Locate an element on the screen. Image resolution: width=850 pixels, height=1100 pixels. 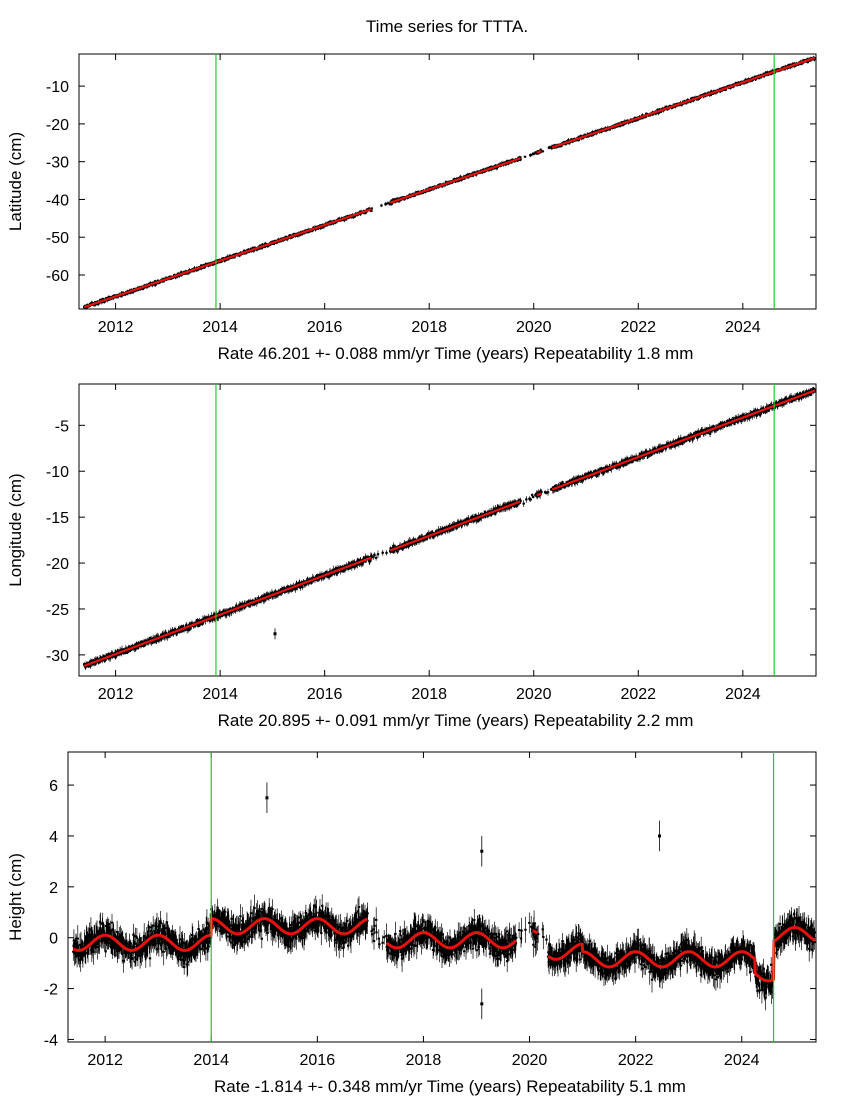
model-series is located at coordinates (444, 950).